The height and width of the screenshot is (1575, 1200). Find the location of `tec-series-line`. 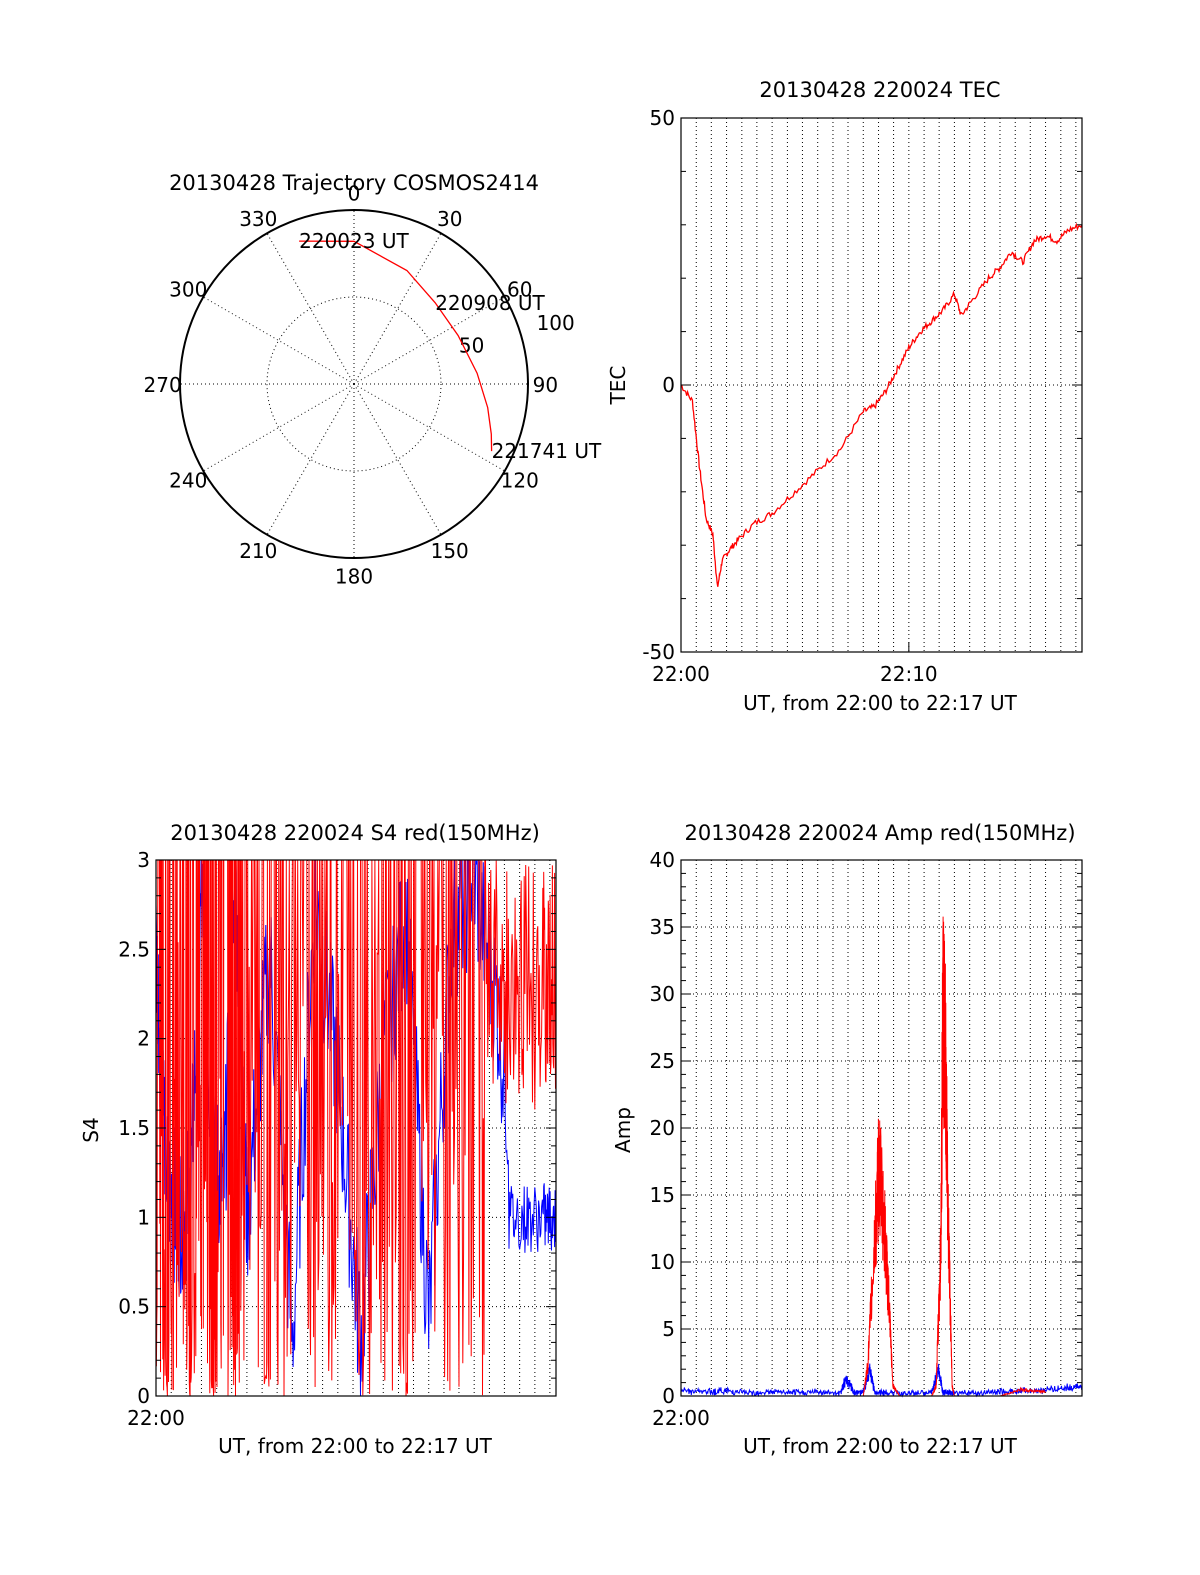

tec-series-line is located at coordinates (881, 404).